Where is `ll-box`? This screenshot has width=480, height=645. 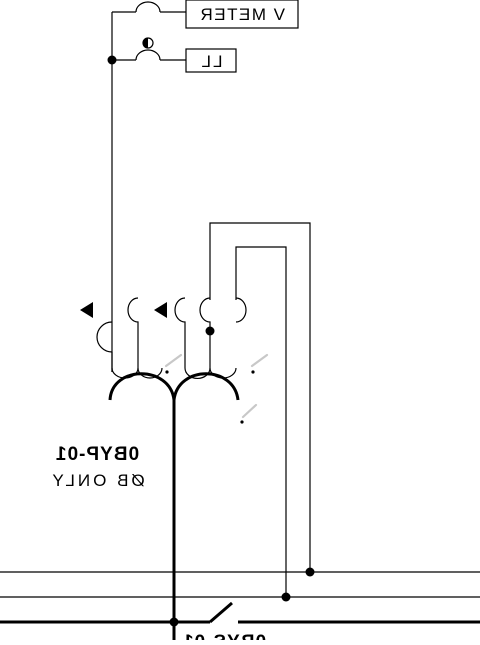
ll-box is located at coordinates (211, 60).